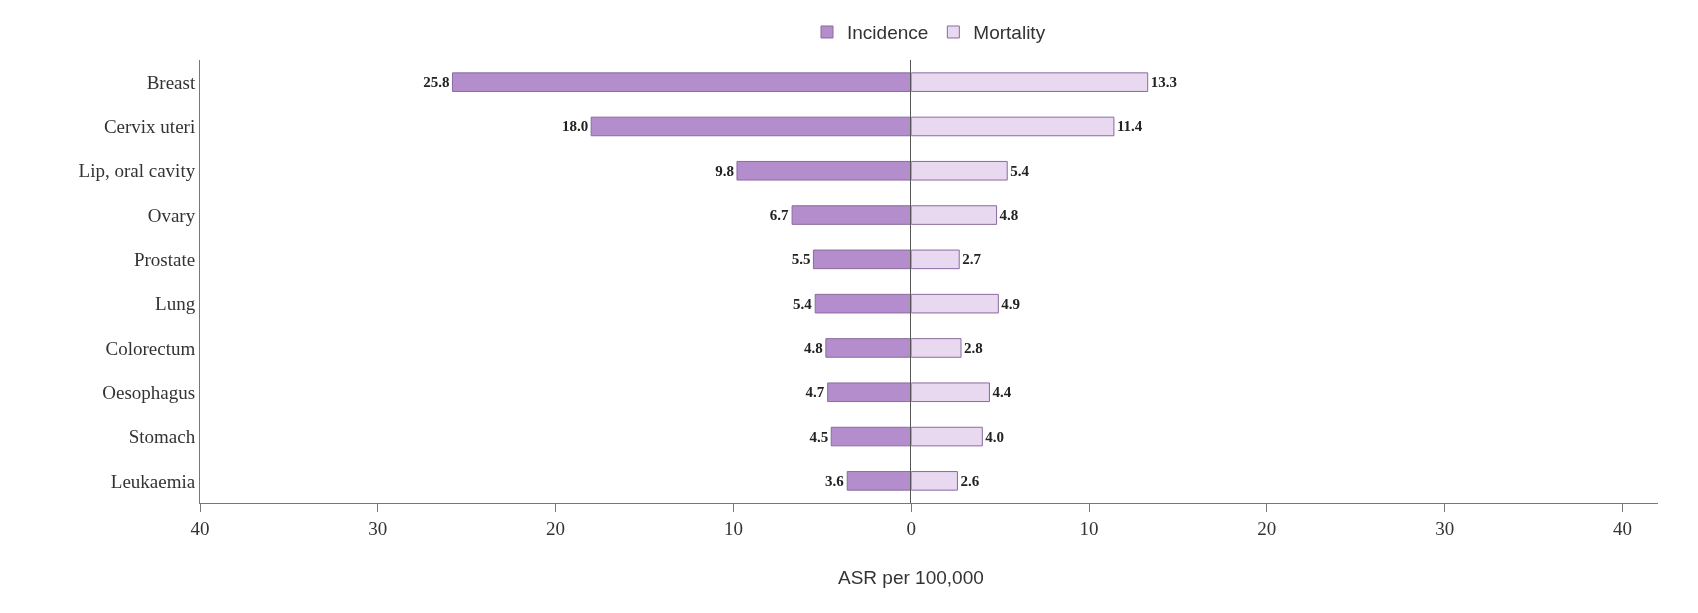  What do you see at coordinates (970, 480) in the screenshot?
I see `data-label: 2.6` at bounding box center [970, 480].